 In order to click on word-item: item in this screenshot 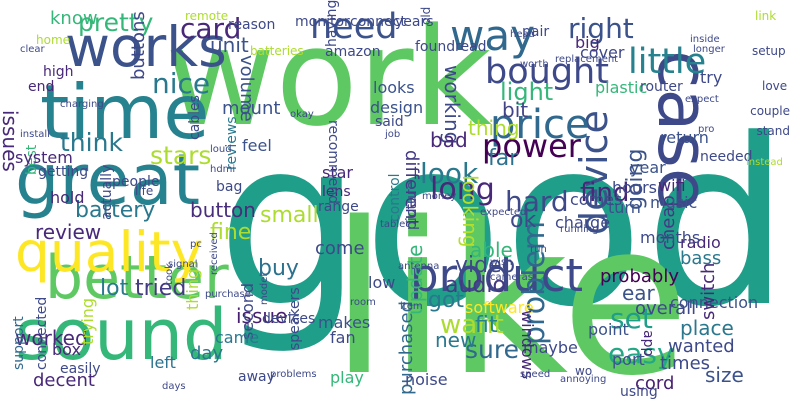, I will do `click(411, 306)`.